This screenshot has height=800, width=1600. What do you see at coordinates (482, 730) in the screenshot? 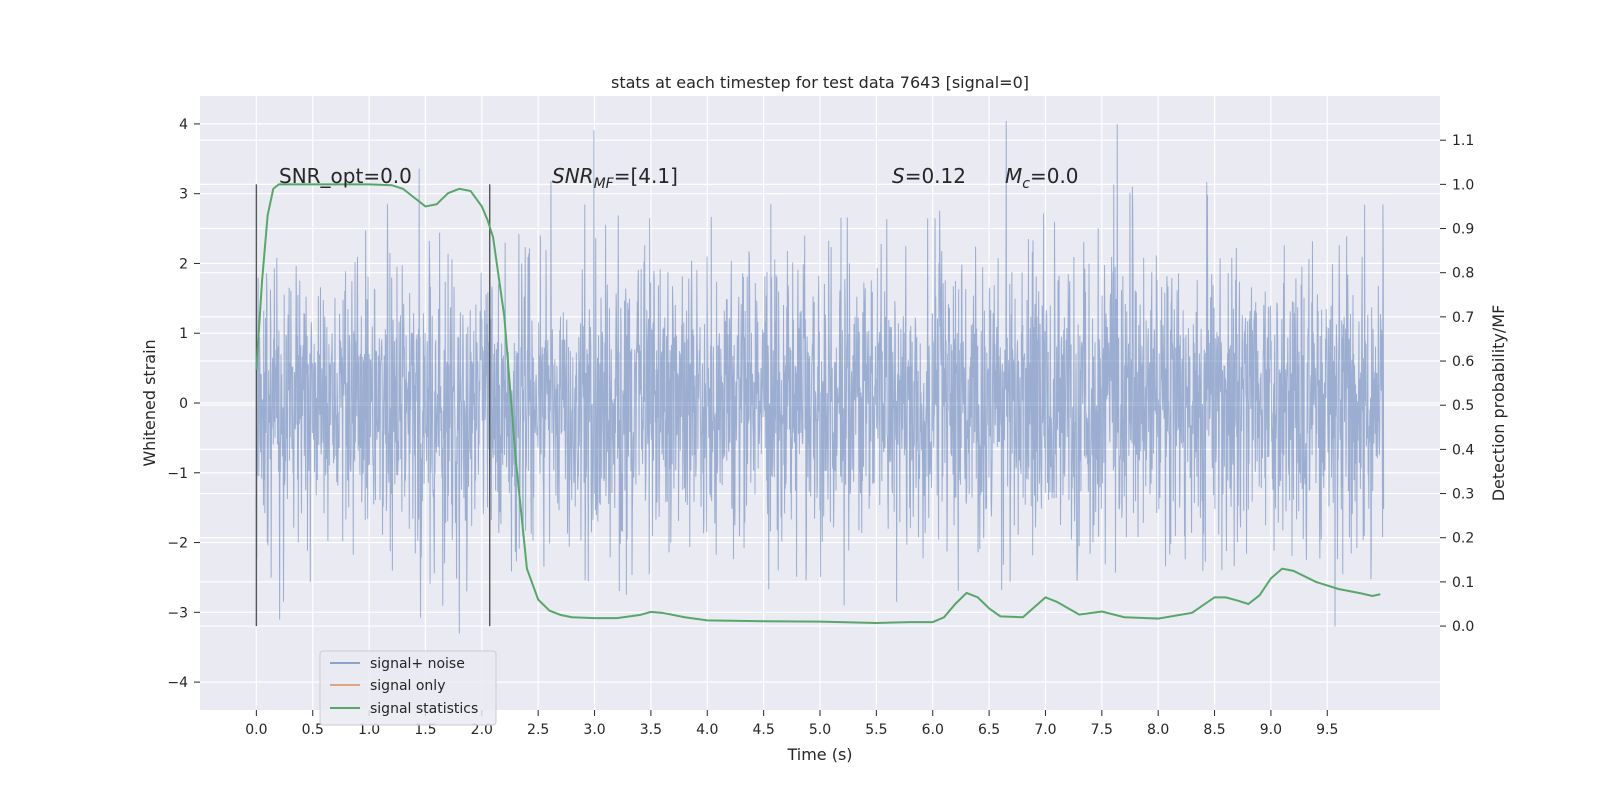
I see `x-tick-label: 2.0` at bounding box center [482, 730].